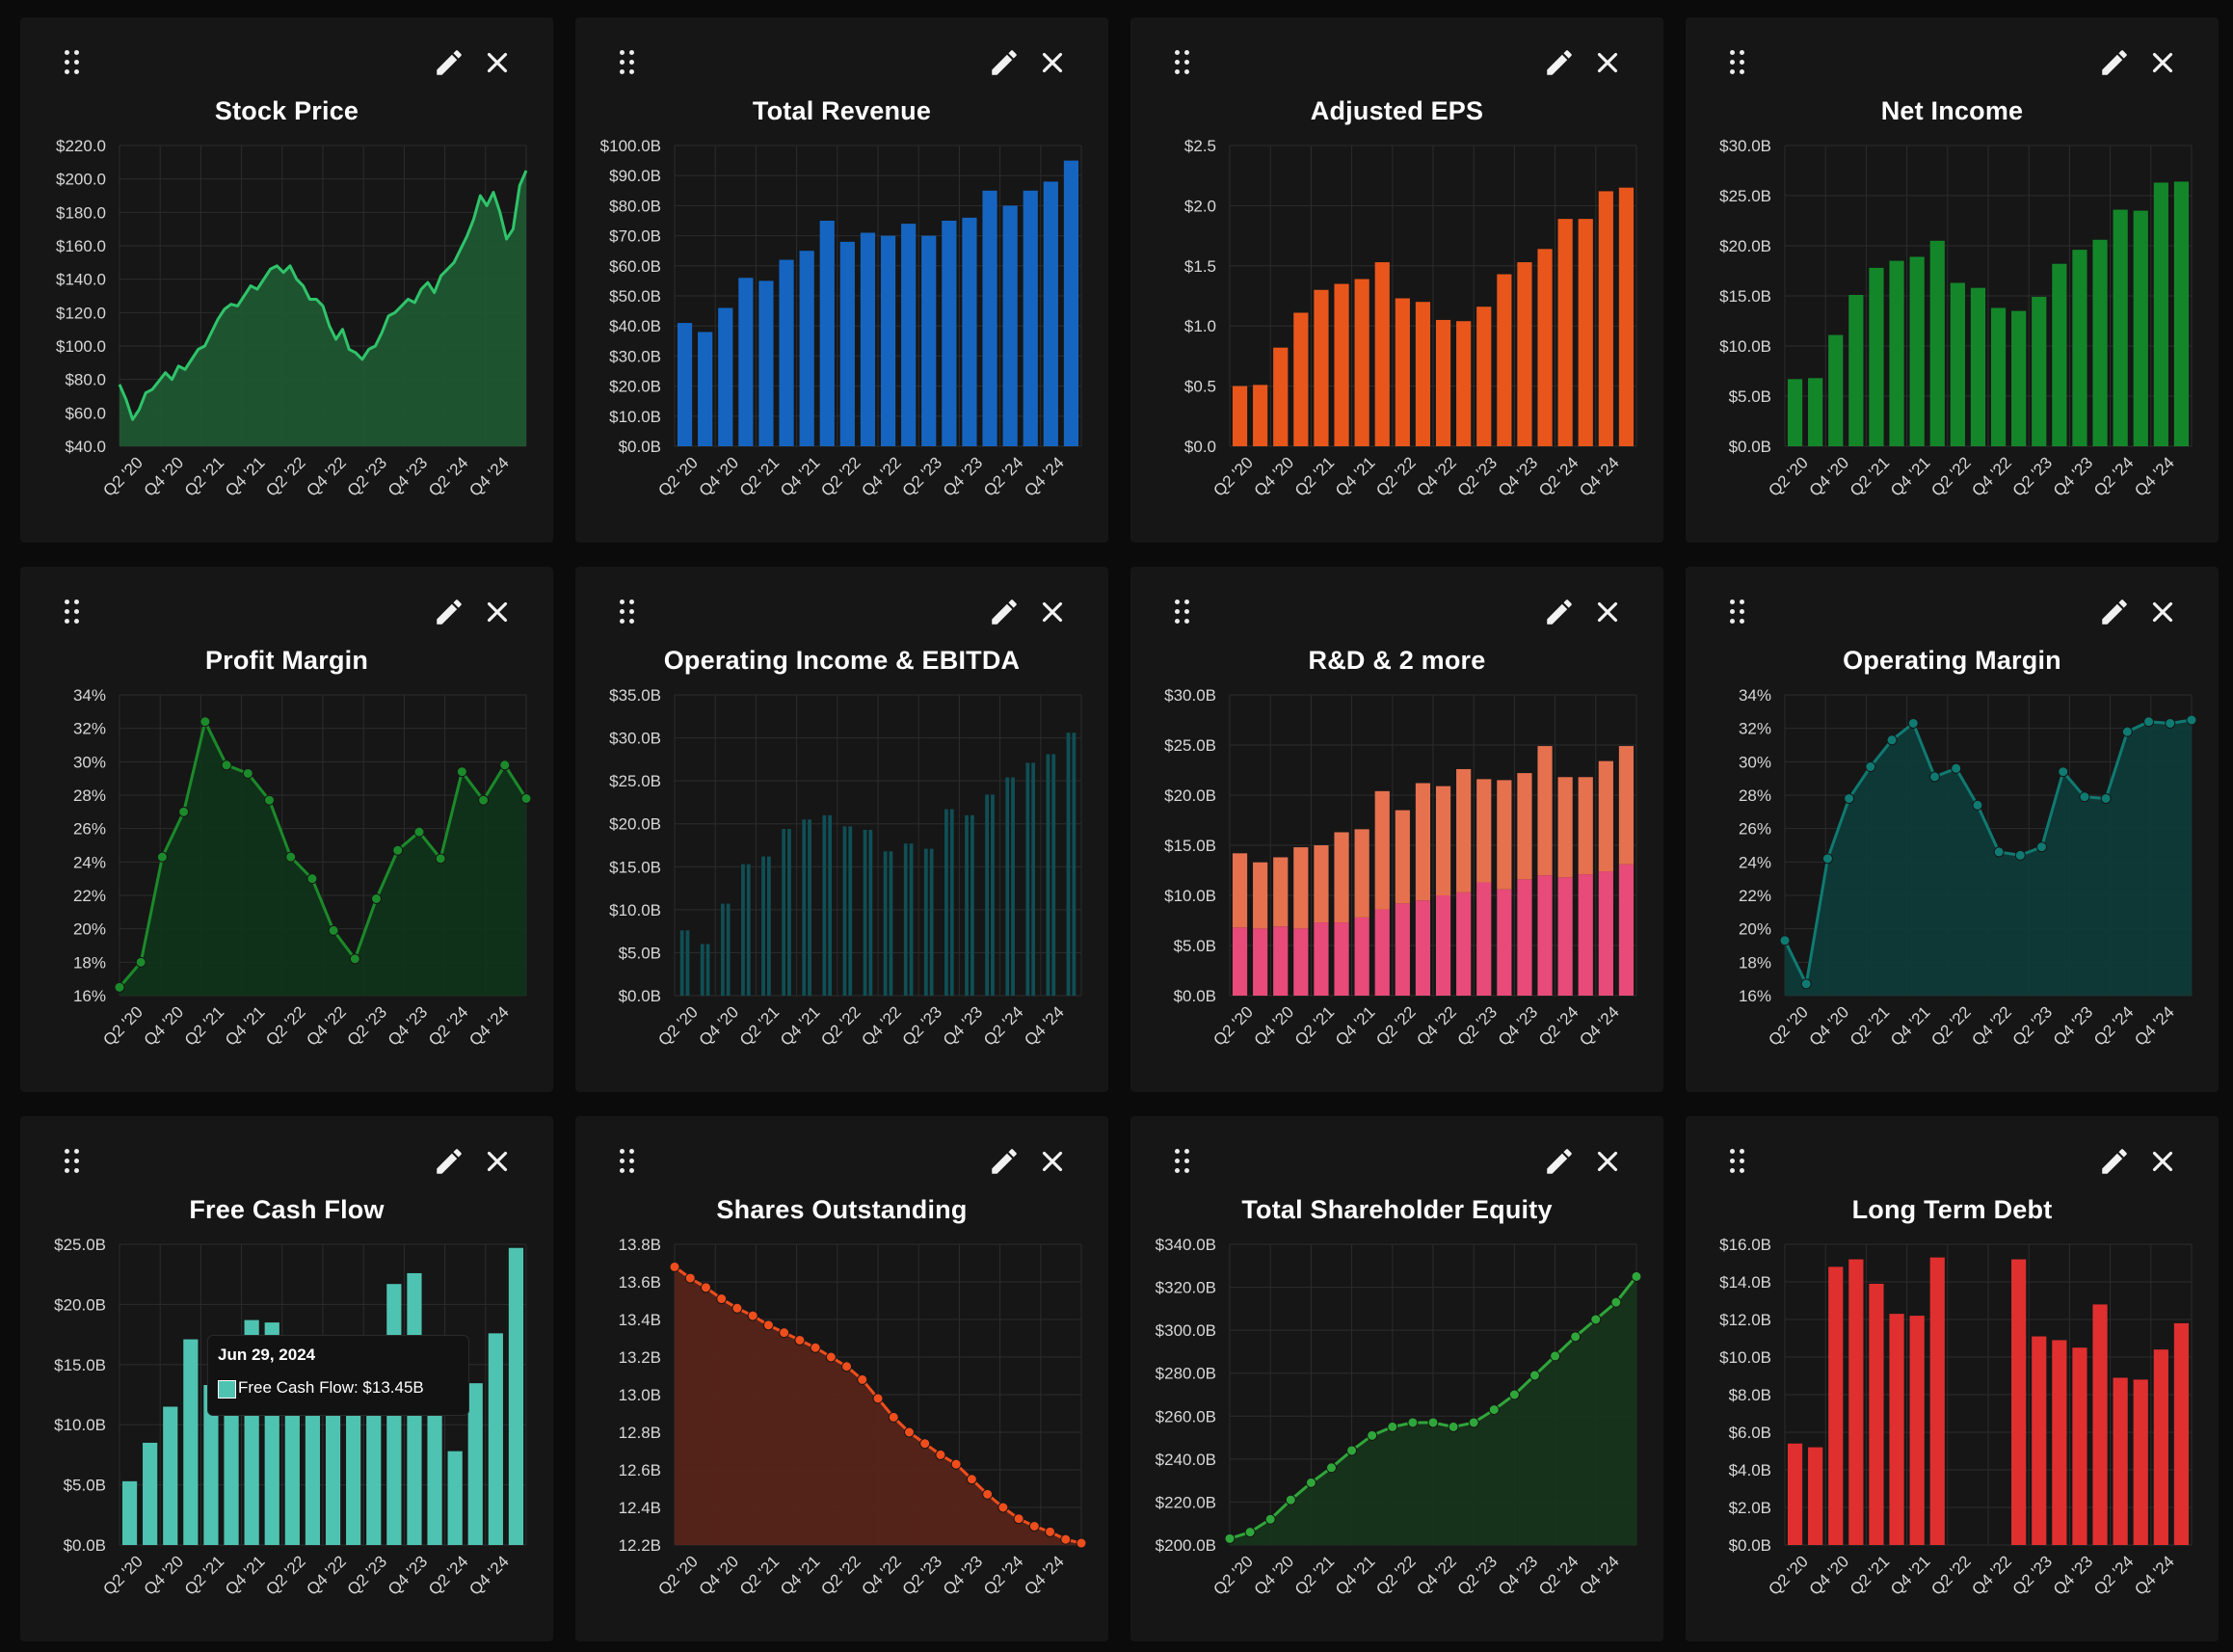 The image size is (2233, 1652). I want to click on y-tick-label: $10.0B, so click(635, 417).